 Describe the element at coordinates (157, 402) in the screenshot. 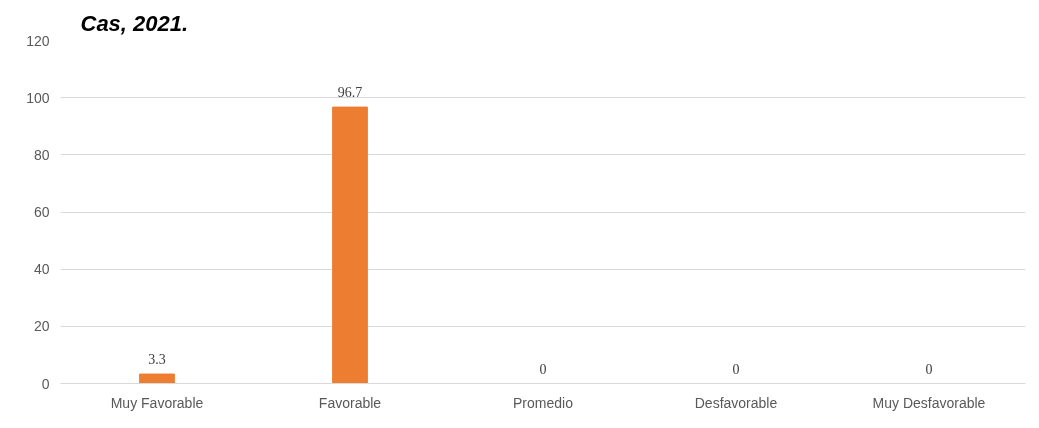

I see `x-tick-label: Muy Favorable` at that location.